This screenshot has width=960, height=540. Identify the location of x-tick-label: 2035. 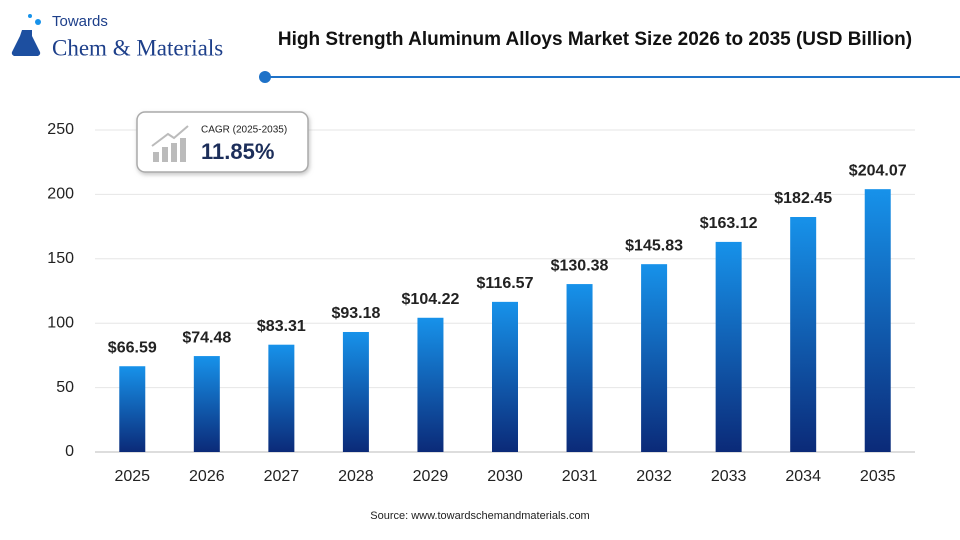
(878, 476).